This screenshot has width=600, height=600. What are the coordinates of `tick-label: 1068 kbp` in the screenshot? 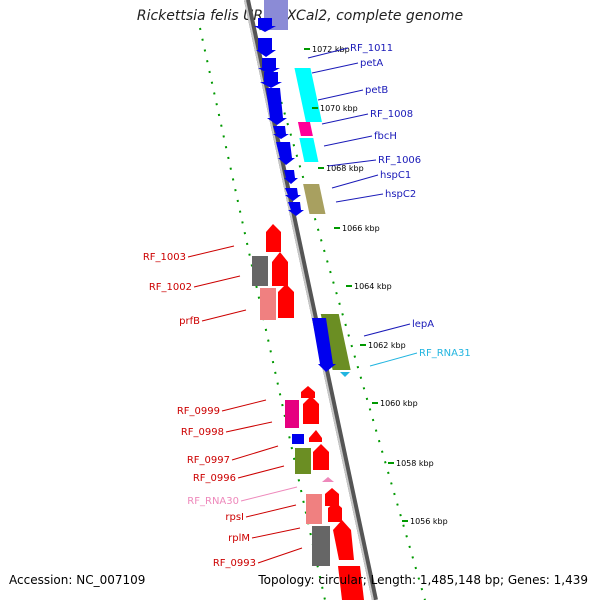 It's located at (345, 168).